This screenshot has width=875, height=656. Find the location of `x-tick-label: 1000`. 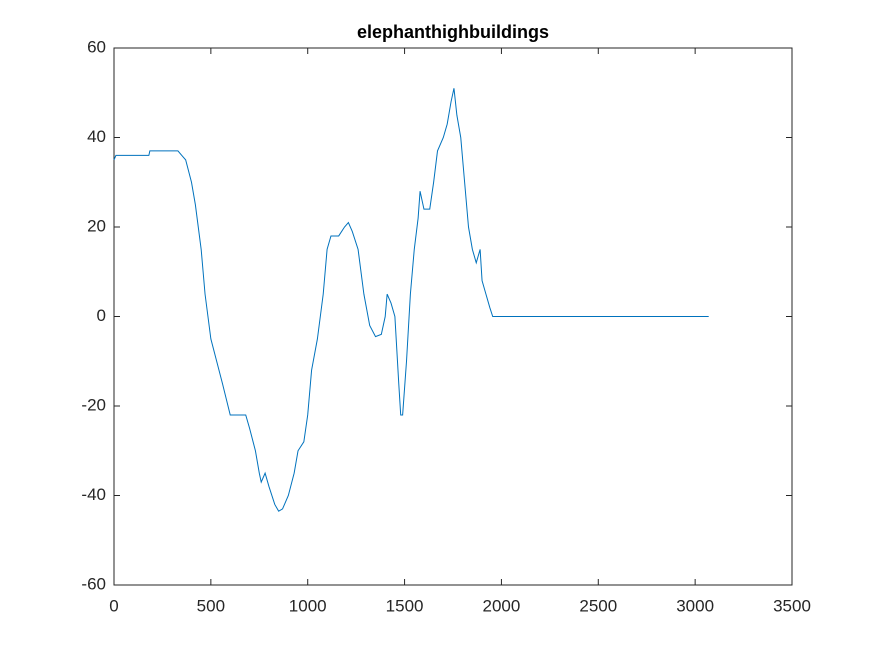

x-tick-label: 1000 is located at coordinates (308, 605).